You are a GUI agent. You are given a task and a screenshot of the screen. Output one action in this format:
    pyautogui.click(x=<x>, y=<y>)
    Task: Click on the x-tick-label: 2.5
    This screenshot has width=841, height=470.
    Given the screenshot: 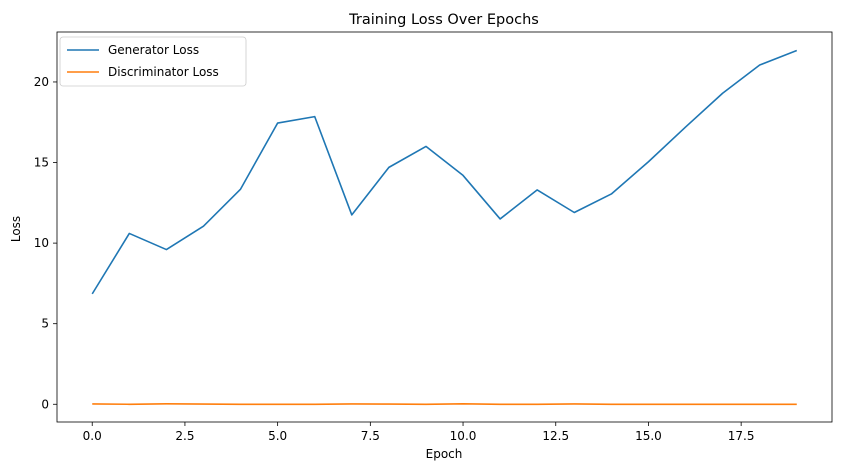 What is the action you would take?
    pyautogui.click(x=184, y=436)
    